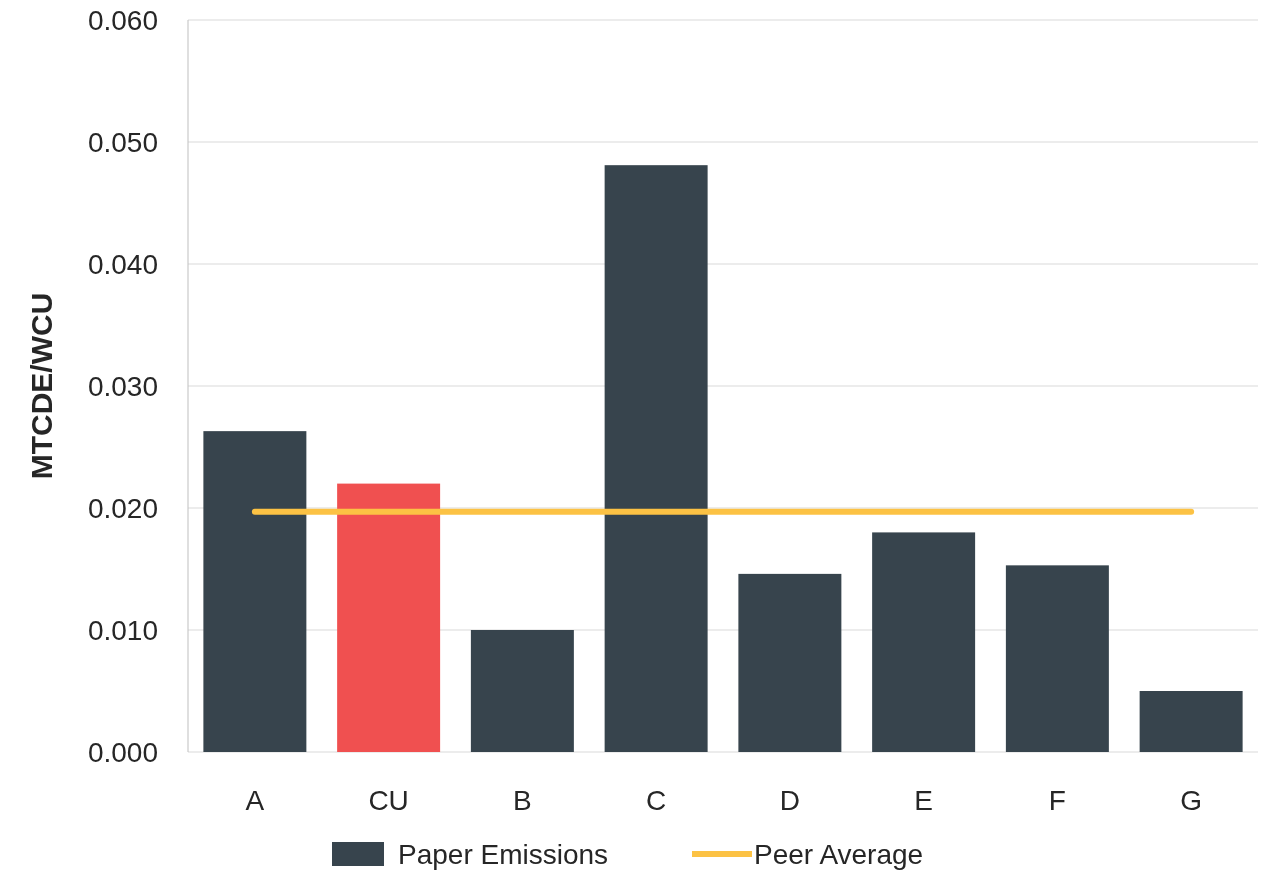 Image resolution: width=1266 pixels, height=873 pixels. What do you see at coordinates (122, 20) in the screenshot?
I see `y-tick-label: 0.060` at bounding box center [122, 20].